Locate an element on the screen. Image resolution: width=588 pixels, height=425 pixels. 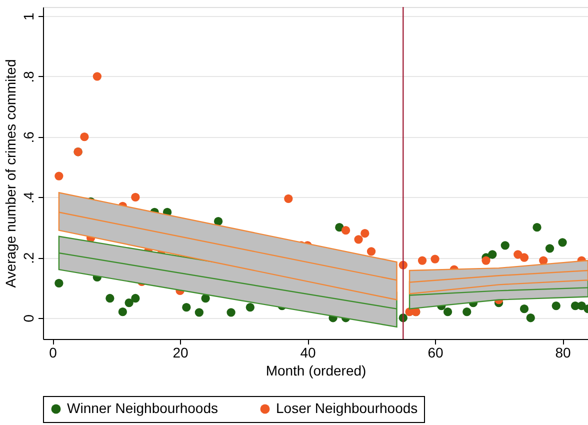
x-axis-title: Month (ordered) is located at coordinates (316, 370).